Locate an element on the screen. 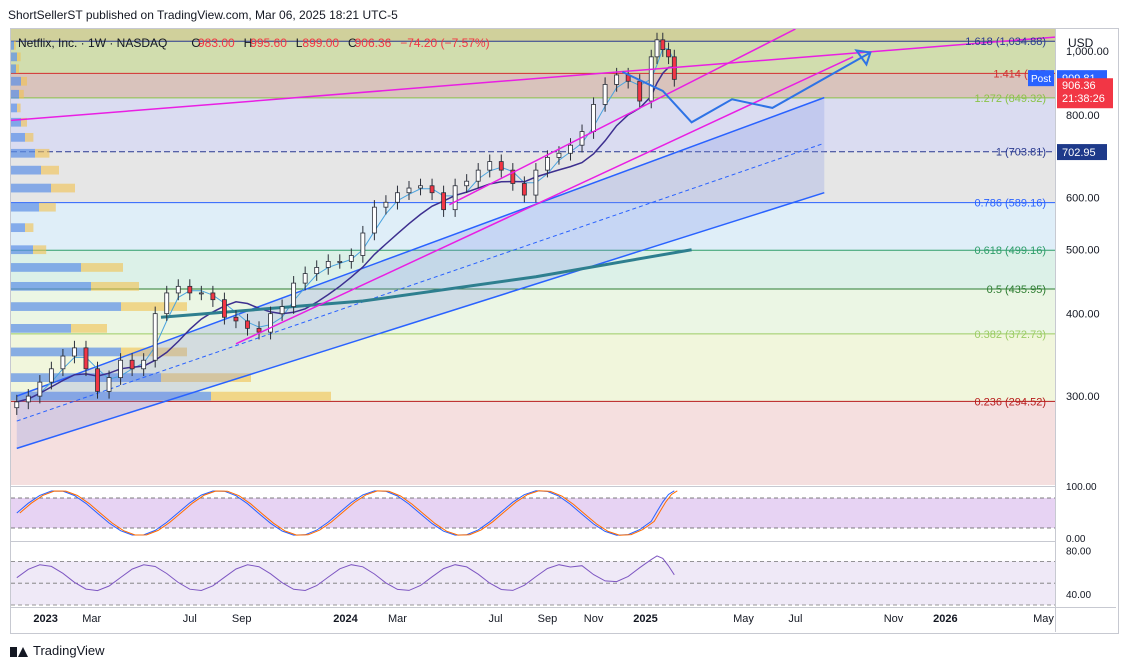 The image size is (1127, 668). price-tick-label: 500.00 is located at coordinates (1083, 251).